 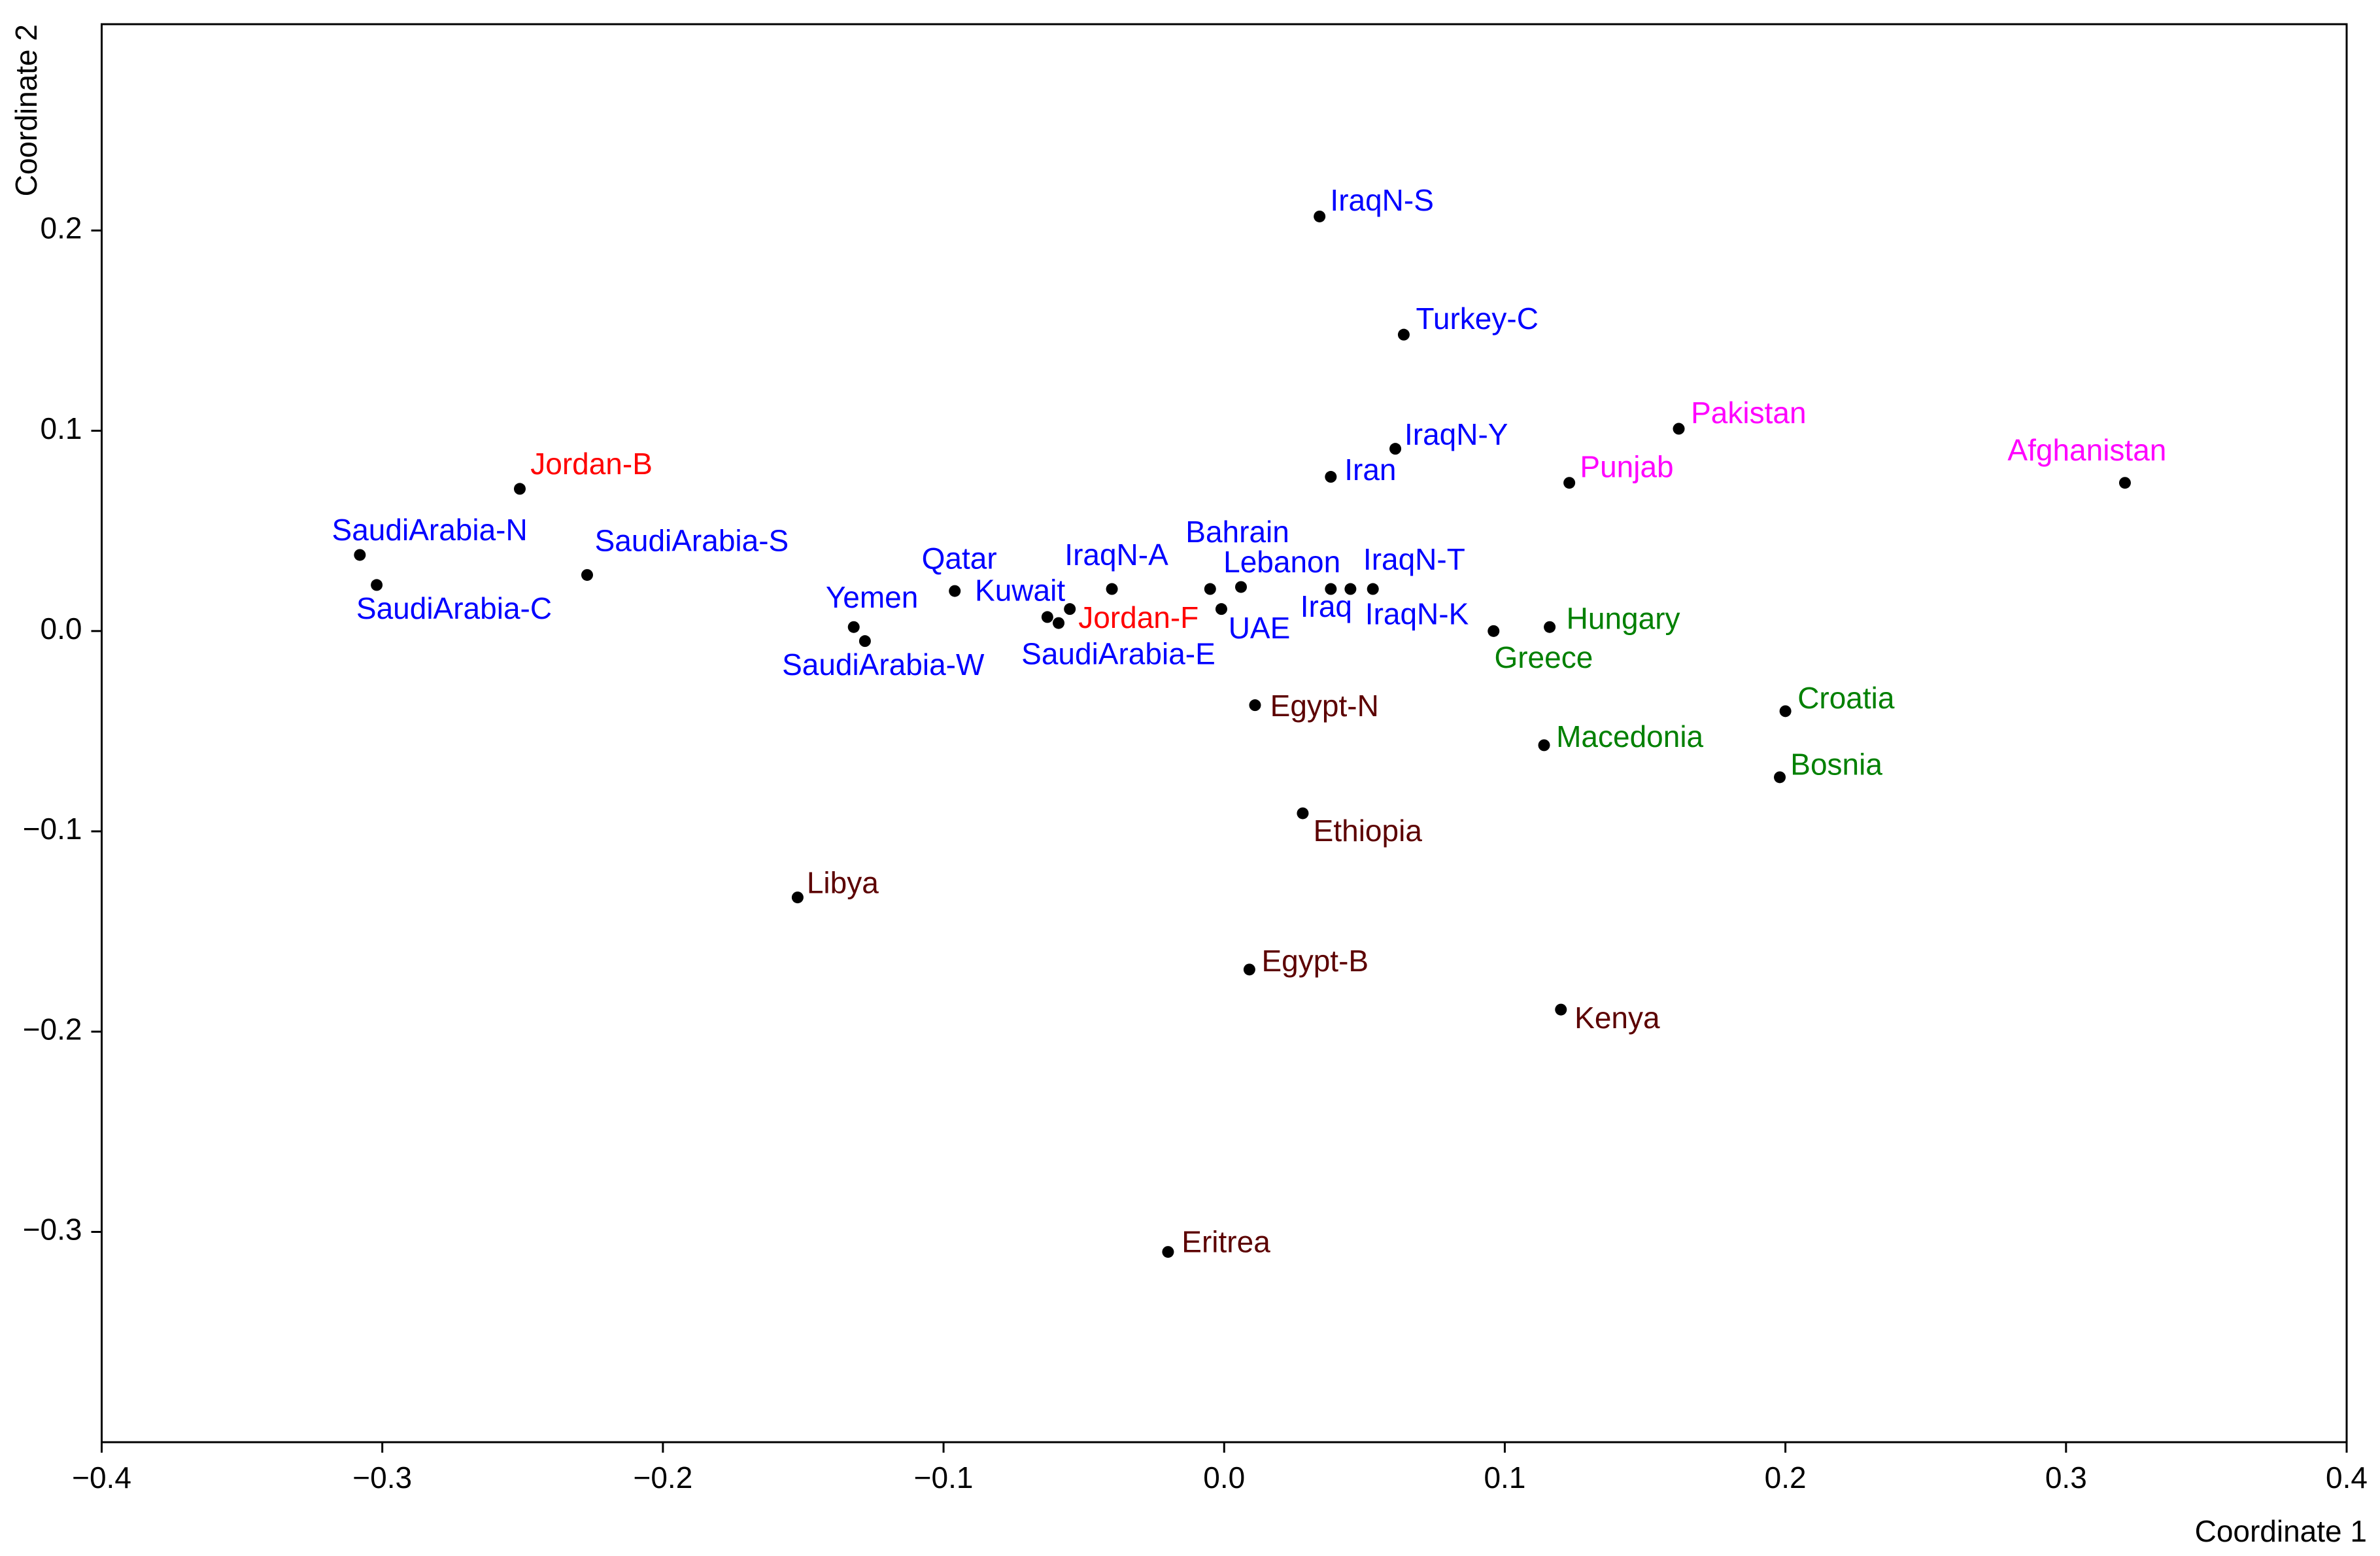 What do you see at coordinates (1629, 736) in the screenshot?
I see `point-label: Macedonia` at bounding box center [1629, 736].